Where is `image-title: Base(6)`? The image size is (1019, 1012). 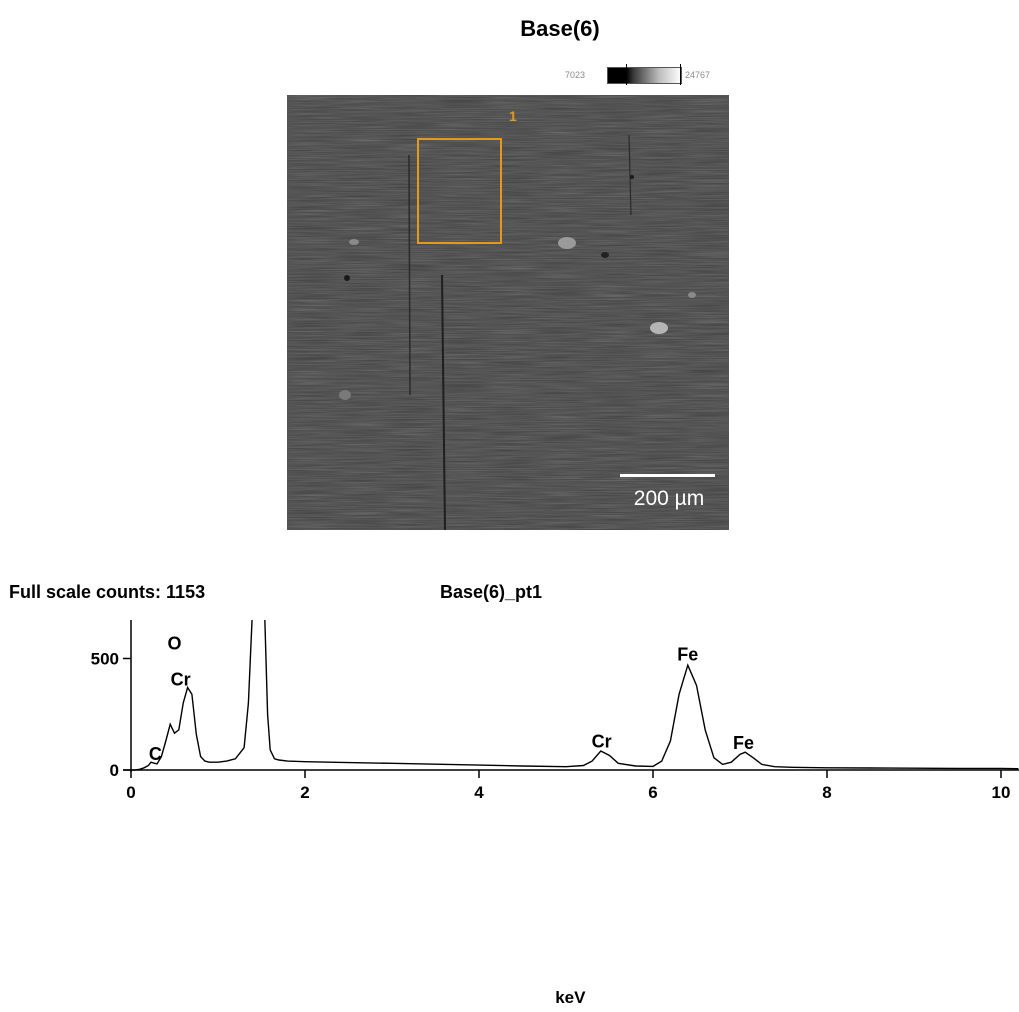
image-title: Base(6) is located at coordinates (560, 28).